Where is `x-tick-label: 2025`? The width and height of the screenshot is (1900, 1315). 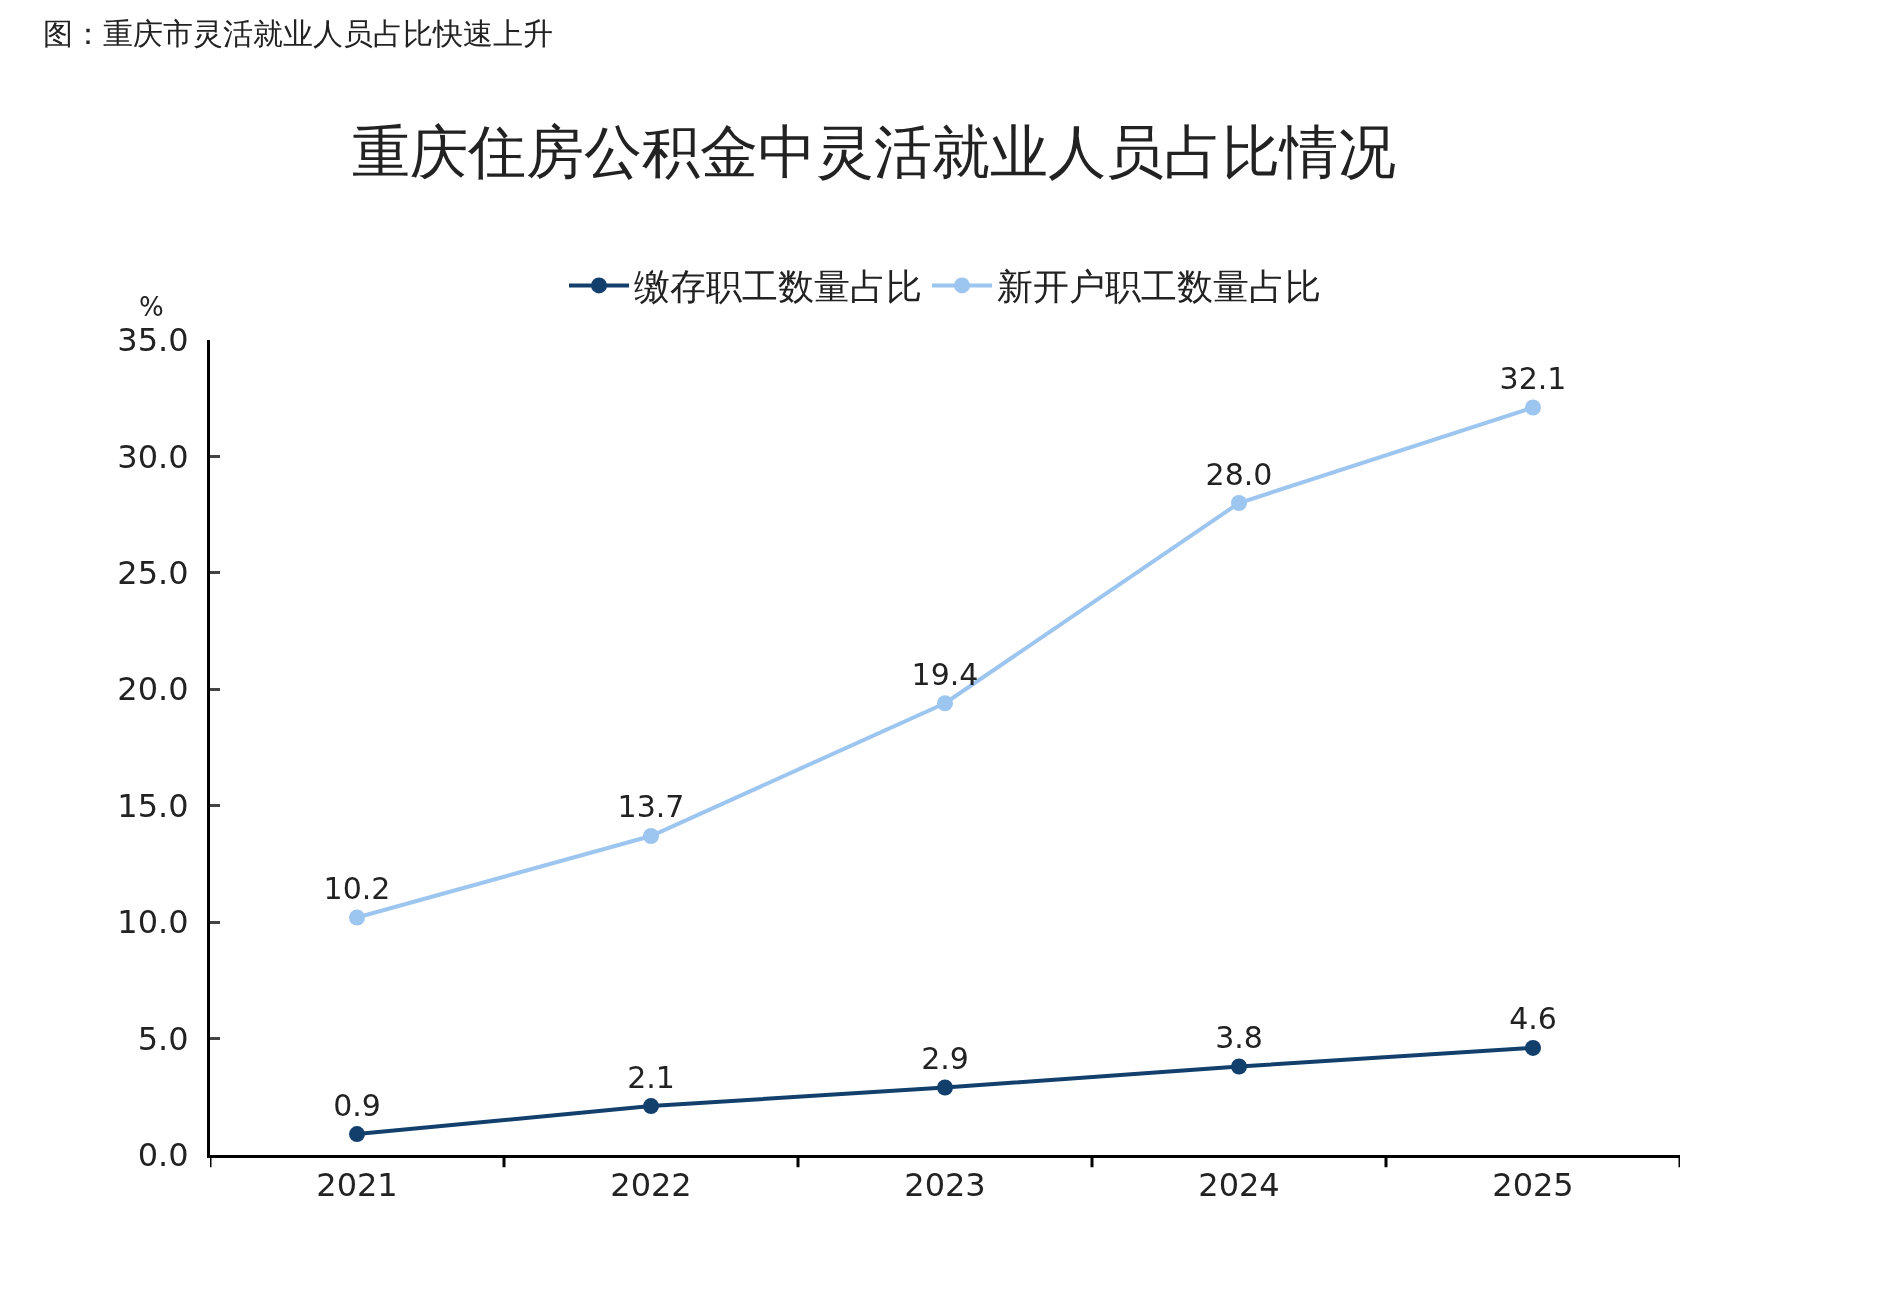 x-tick-label: 2025 is located at coordinates (1533, 1185).